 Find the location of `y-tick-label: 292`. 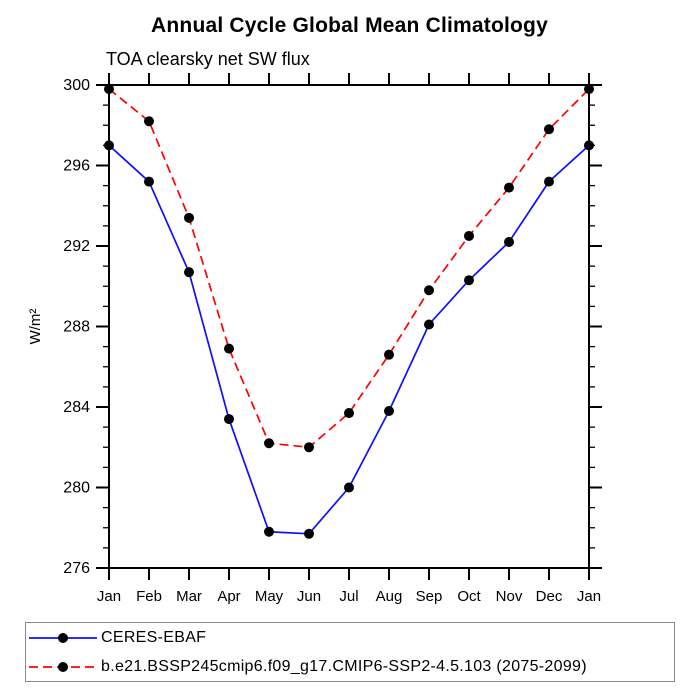

y-tick-label: 292 is located at coordinates (76, 246).